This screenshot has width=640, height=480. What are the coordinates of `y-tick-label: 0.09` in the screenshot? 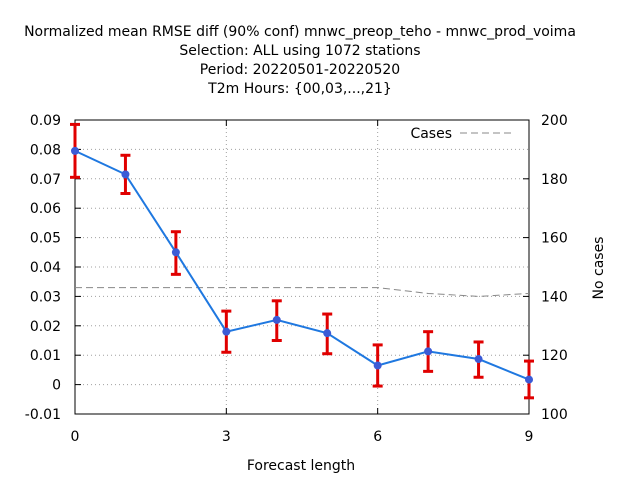 It's located at (45, 121).